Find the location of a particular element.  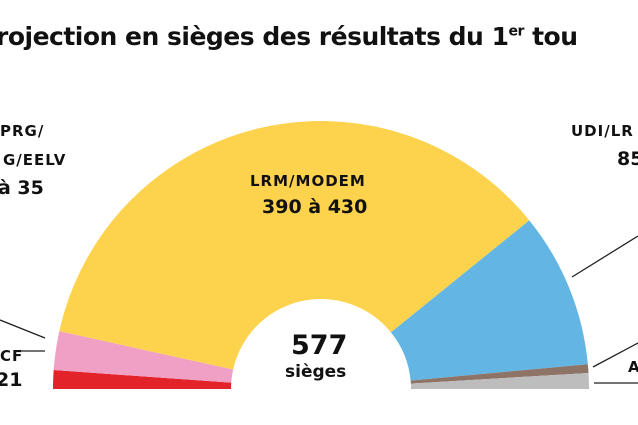

segment-other is located at coordinates (499, 374).